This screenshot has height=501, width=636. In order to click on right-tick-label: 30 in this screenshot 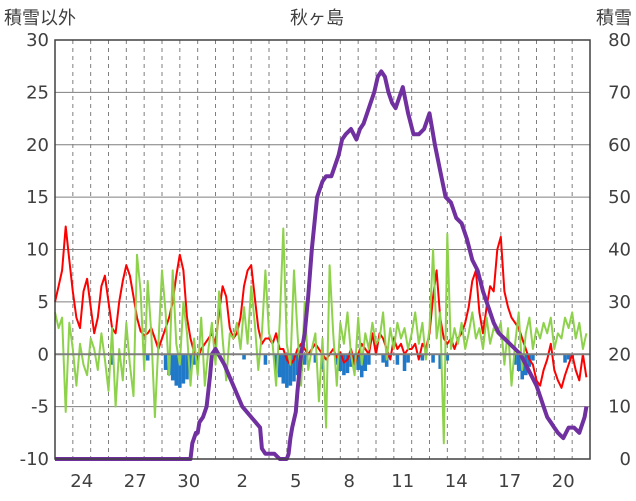, I will do `click(619, 302)`.